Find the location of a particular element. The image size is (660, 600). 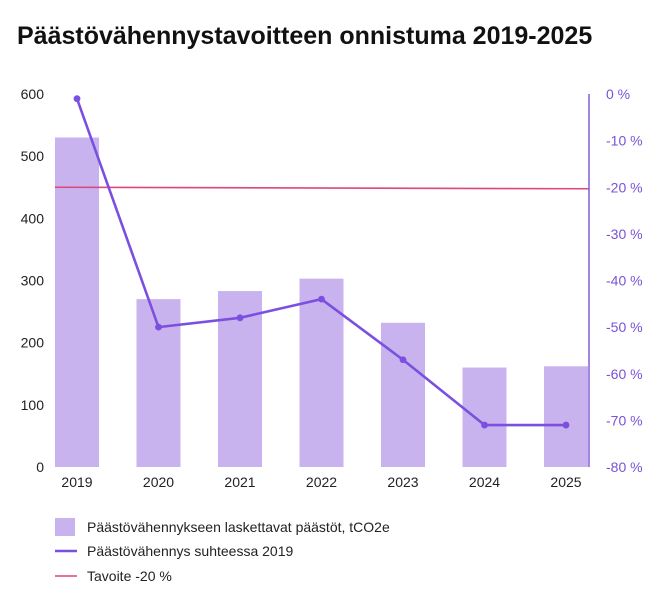

legend-label: Tavoite -20 % is located at coordinates (129, 576).